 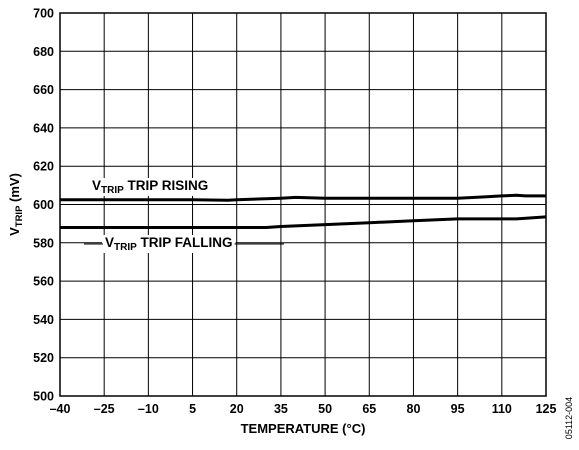 I want to click on y-tick-label: 500, so click(x=43, y=397).